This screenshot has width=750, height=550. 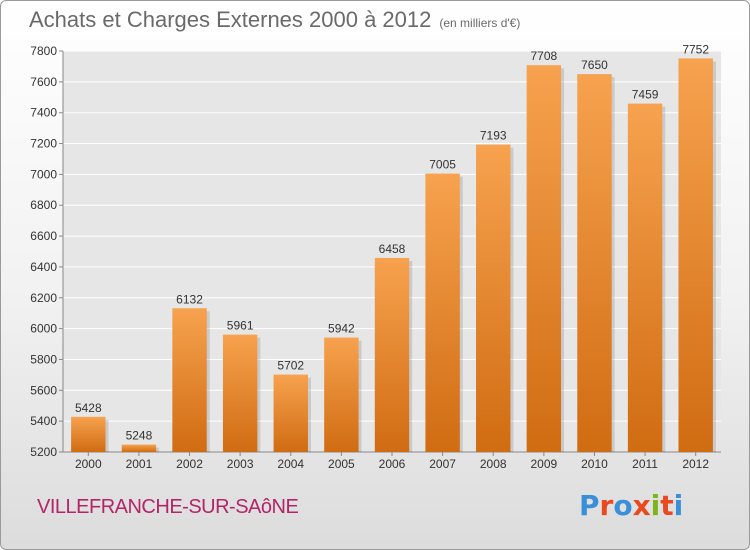 I want to click on bar-value-label: 7650, so click(x=594, y=65).